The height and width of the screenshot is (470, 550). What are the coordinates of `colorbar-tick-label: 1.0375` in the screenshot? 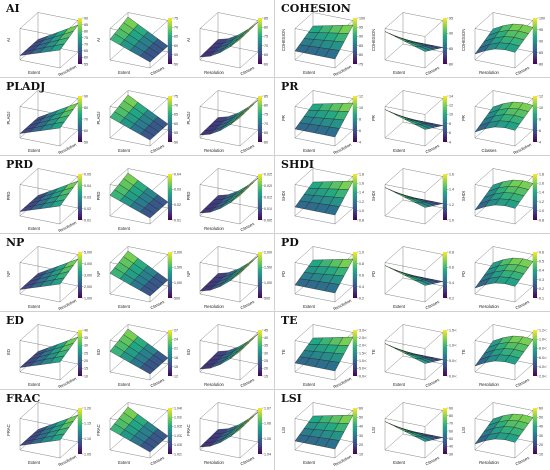 It's located at (178, 418).